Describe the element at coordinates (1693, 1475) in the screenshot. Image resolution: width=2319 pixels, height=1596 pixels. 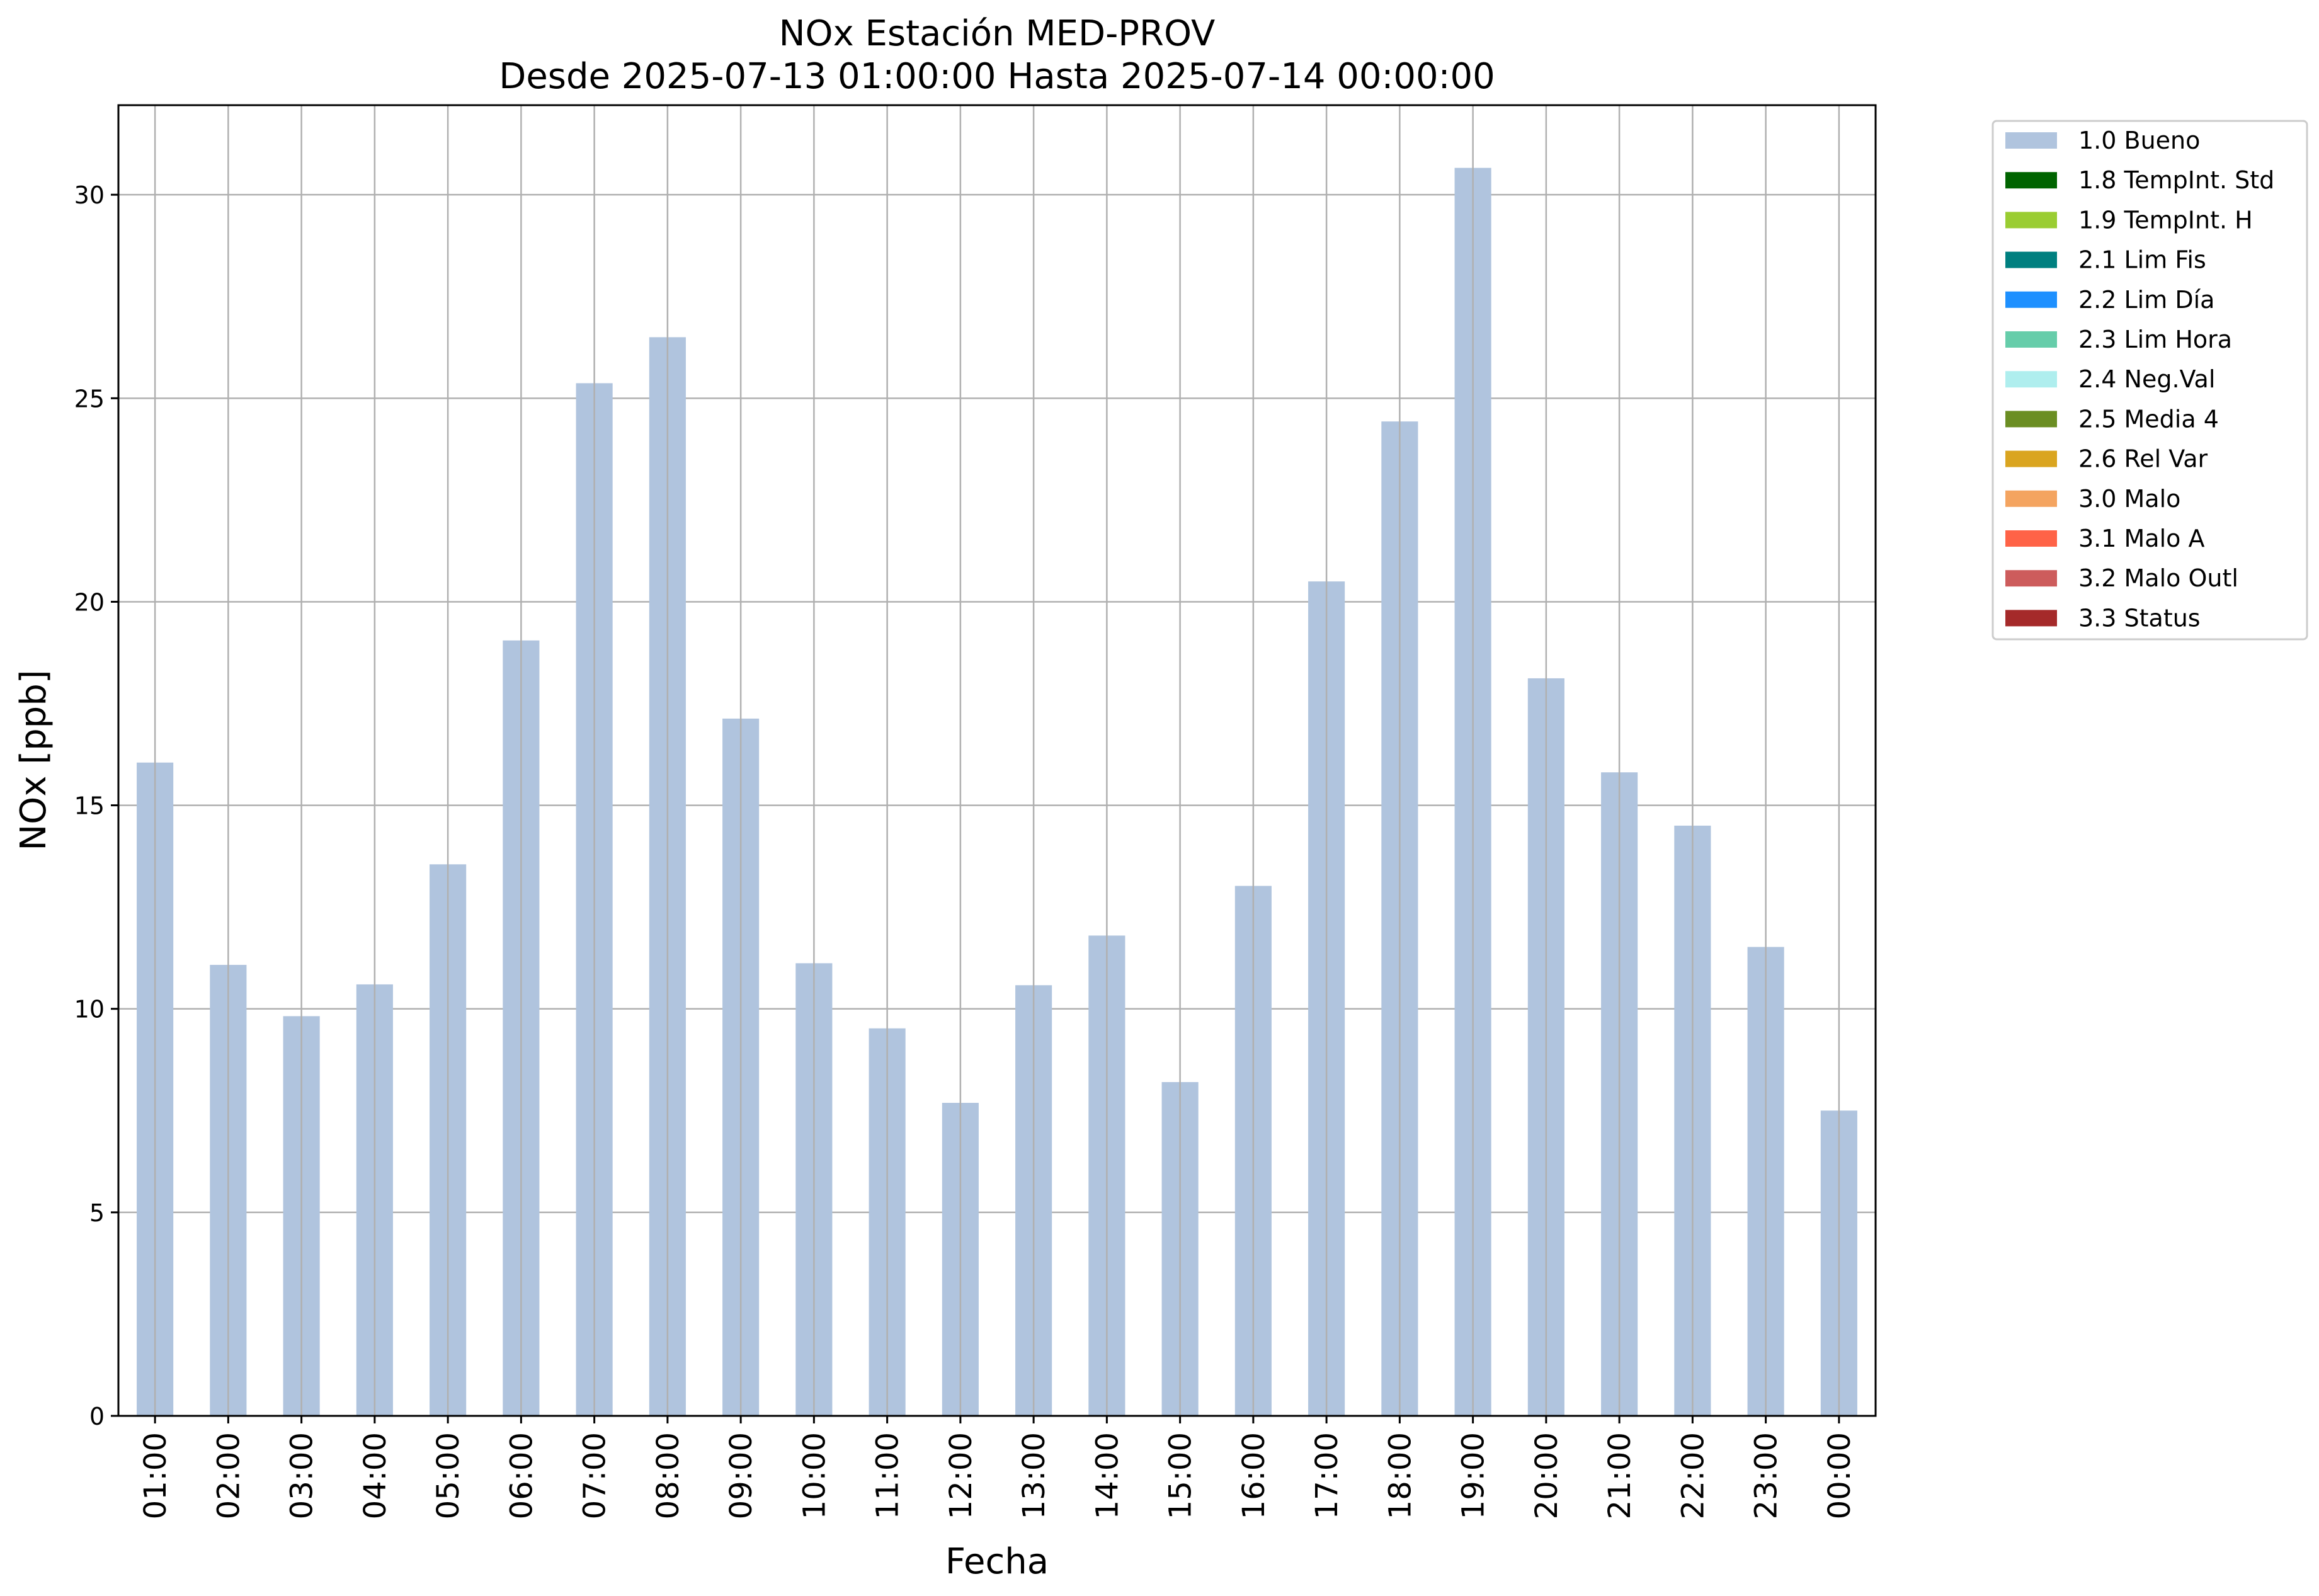
I see `x-tick-label: 22:00` at that location.